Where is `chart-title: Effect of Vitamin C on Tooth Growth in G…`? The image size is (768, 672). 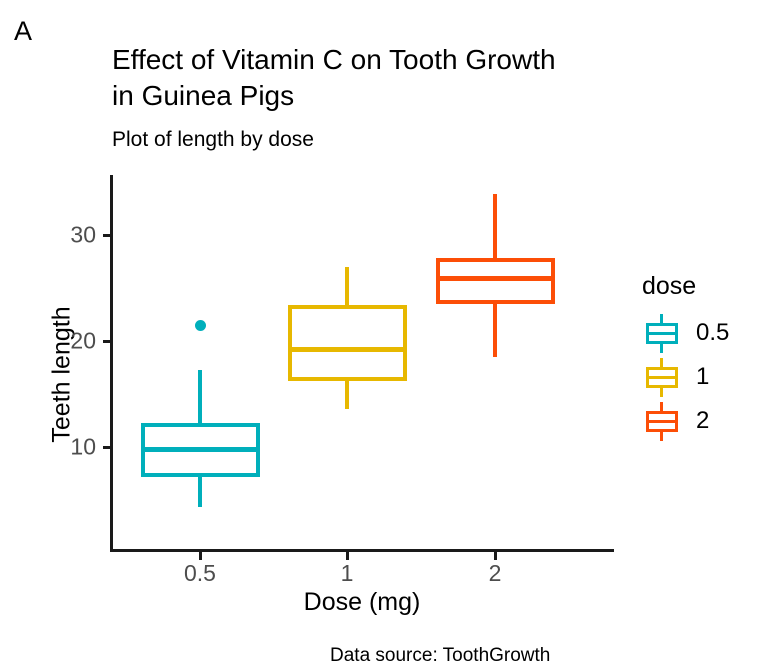
chart-title: Effect of Vitamin C on Tooth Growth in G… is located at coordinates (334, 77).